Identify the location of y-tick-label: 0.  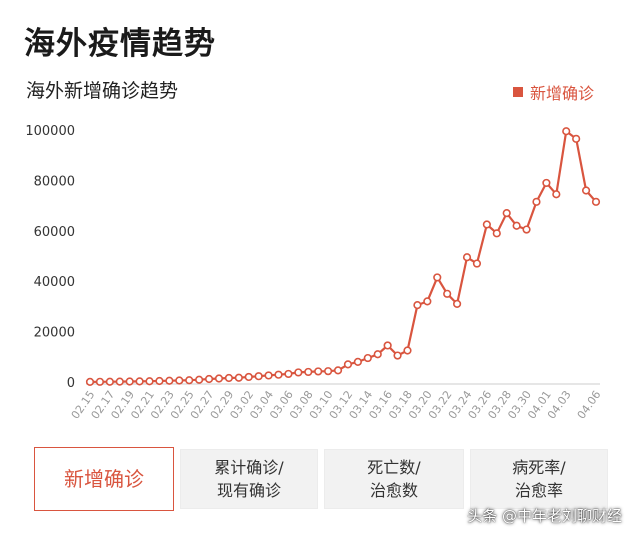
(71, 383).